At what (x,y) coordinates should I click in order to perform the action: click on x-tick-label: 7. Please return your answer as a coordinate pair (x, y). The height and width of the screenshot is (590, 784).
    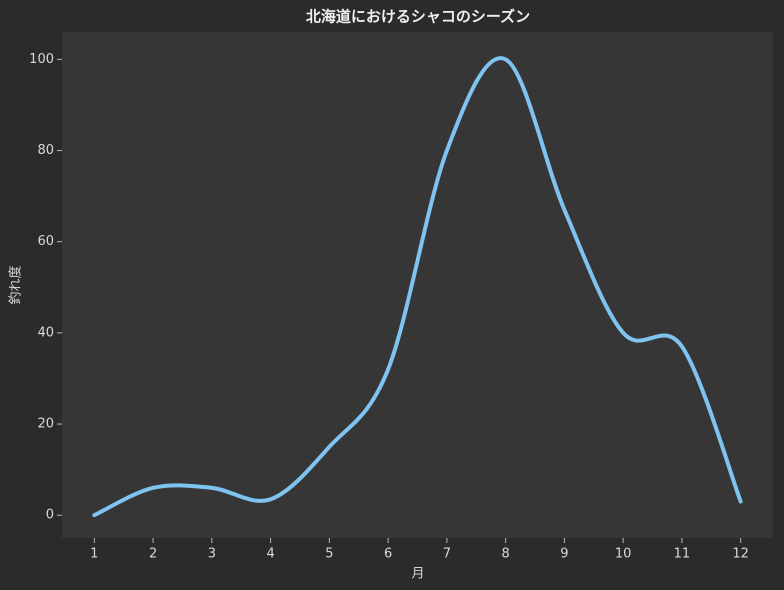
    Looking at the image, I should click on (447, 554).